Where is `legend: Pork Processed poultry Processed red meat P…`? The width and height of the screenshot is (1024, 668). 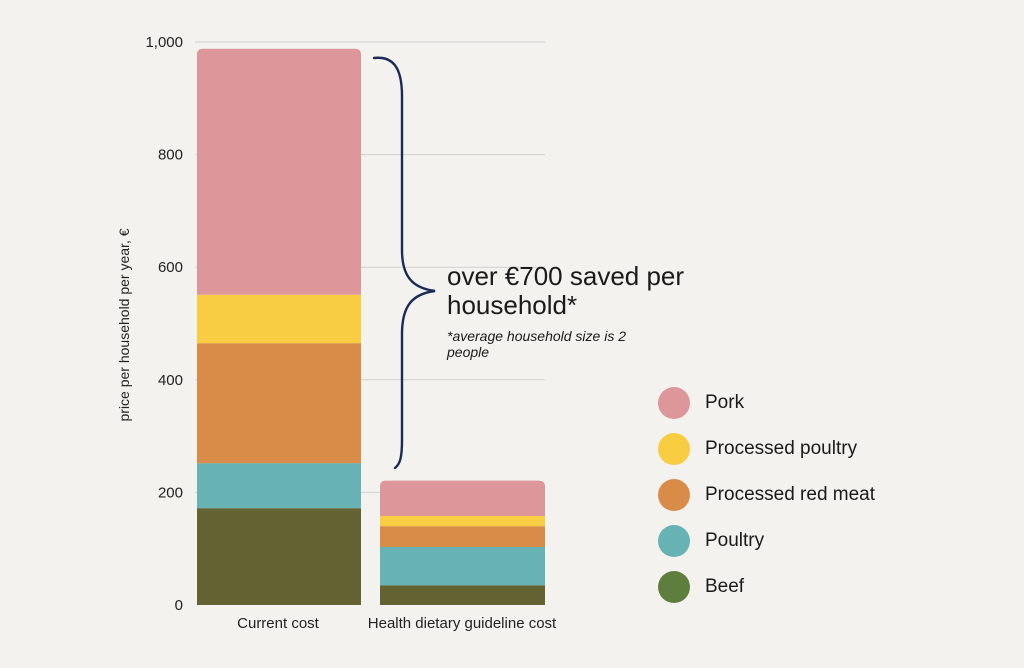
legend: Pork Processed poultry Processed red meat P… is located at coordinates (808, 495).